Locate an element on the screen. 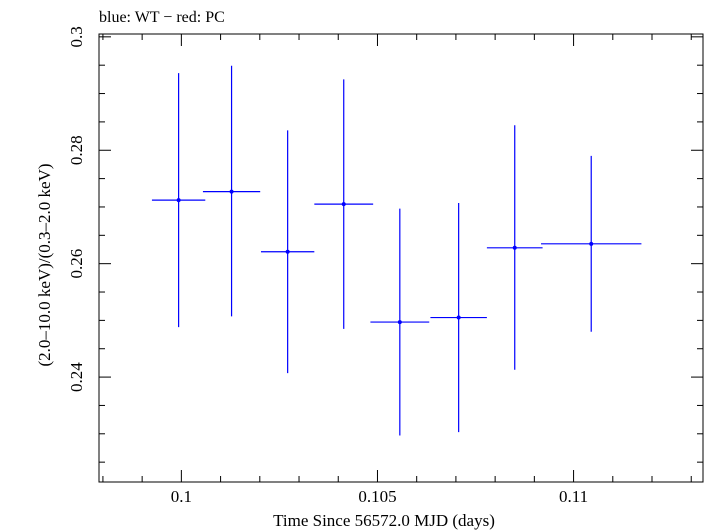  y-tick-label: 0.28 is located at coordinates (76, 150).